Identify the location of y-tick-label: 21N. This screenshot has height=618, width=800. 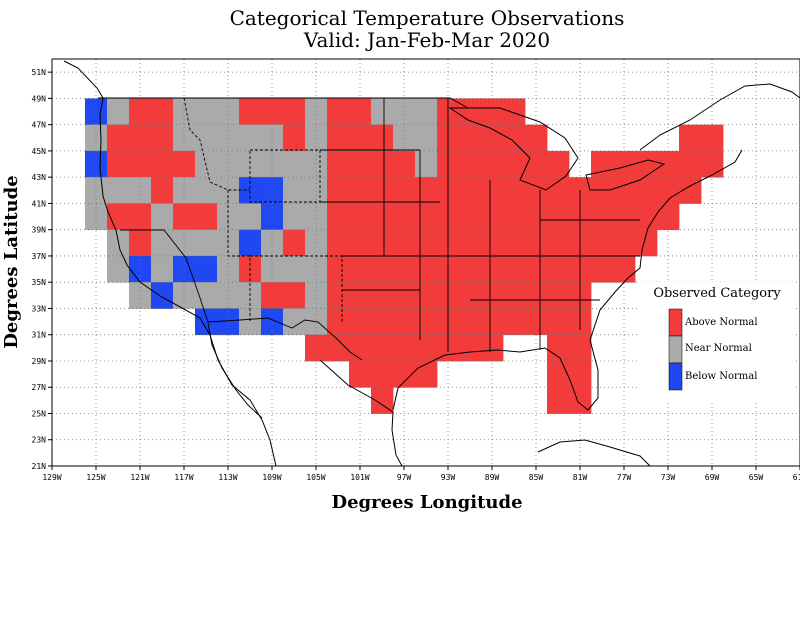
(39, 466).